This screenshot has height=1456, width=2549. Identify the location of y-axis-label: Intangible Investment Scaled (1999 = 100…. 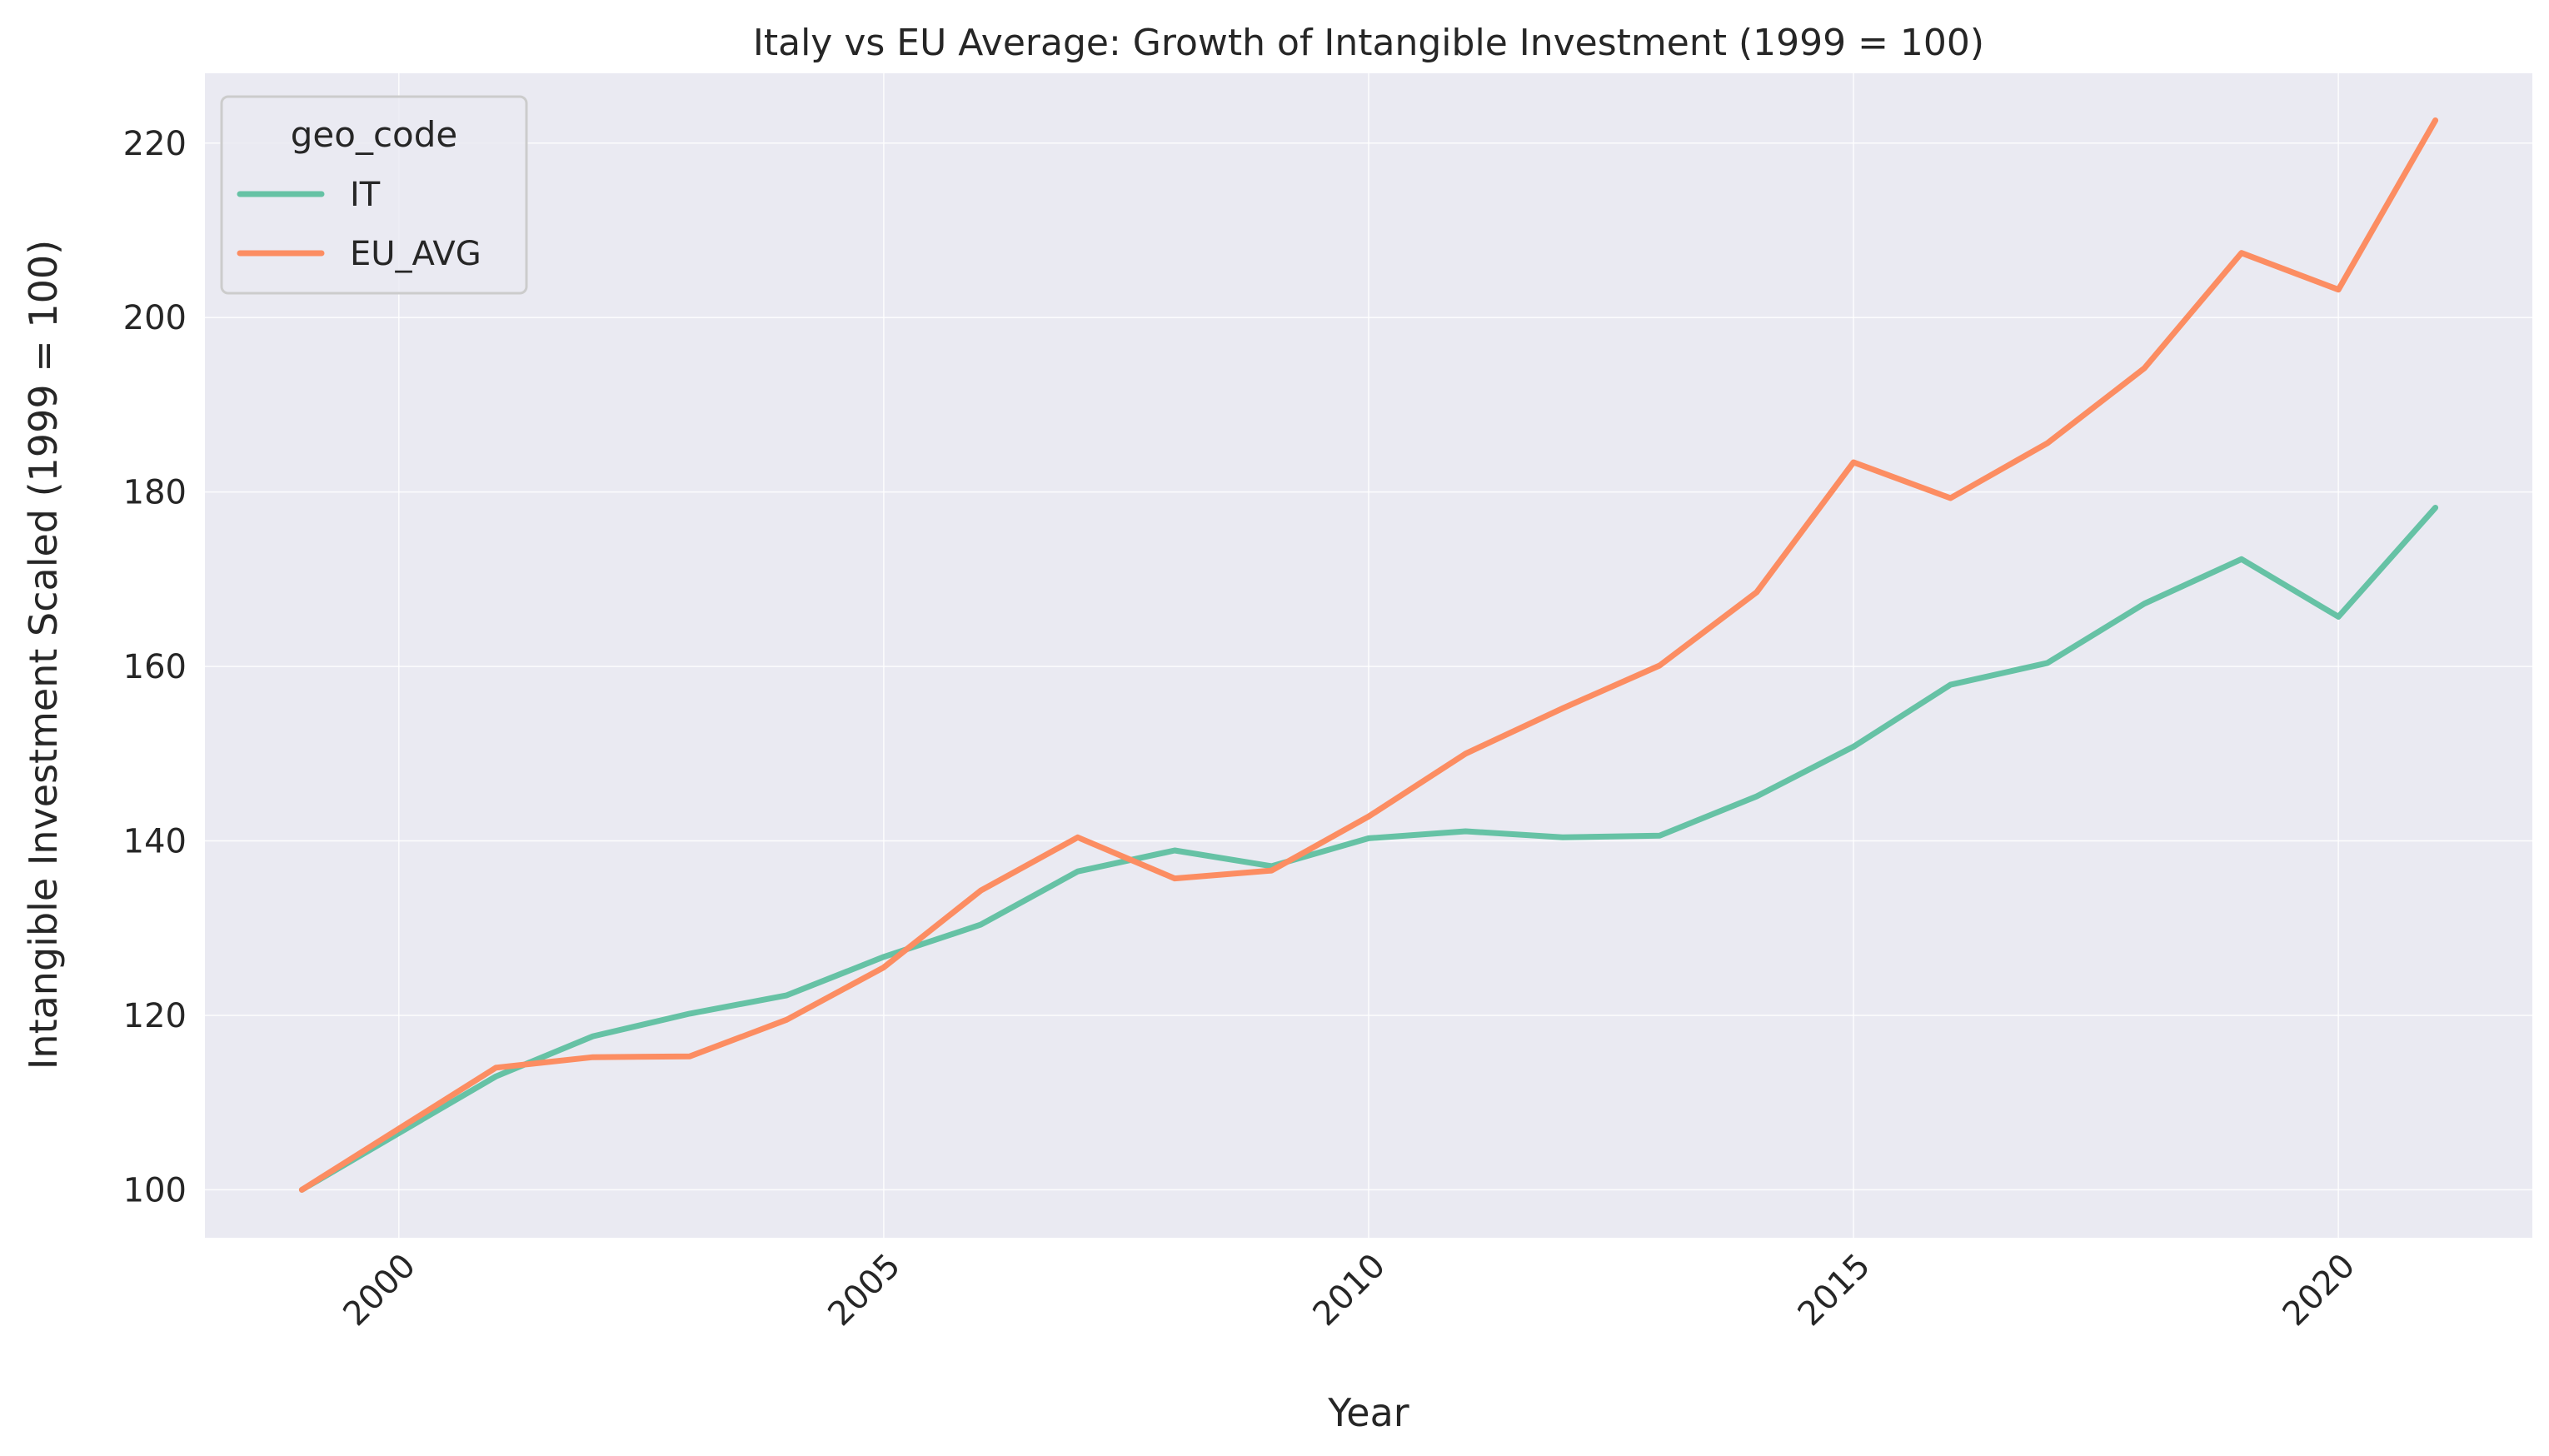
(44, 655).